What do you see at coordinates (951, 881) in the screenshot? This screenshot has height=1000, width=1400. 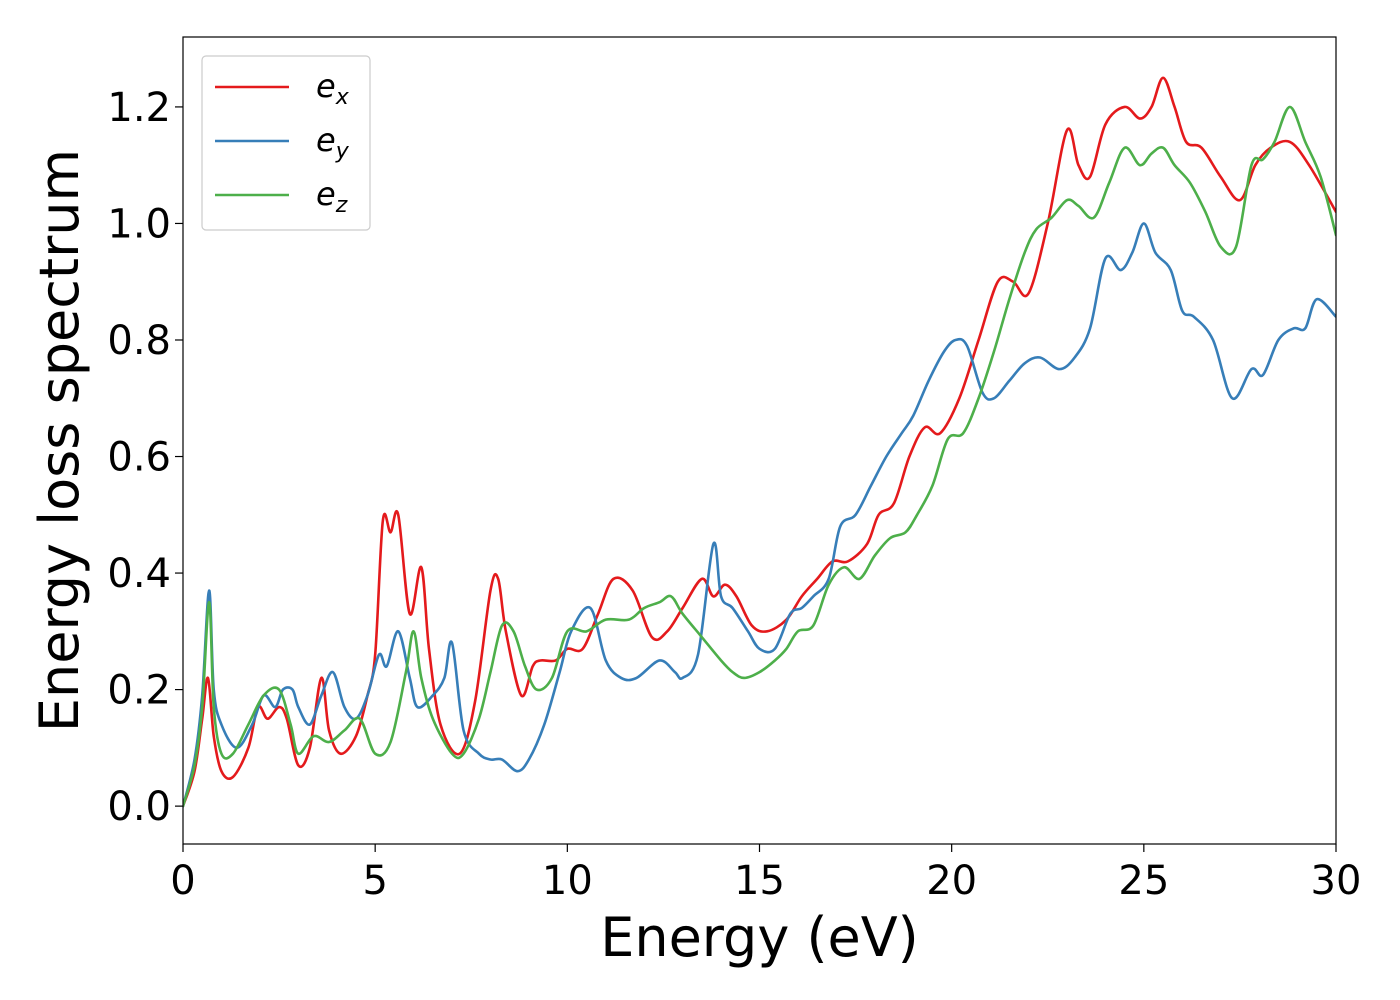 I see `x-tick-label: 20` at bounding box center [951, 881].